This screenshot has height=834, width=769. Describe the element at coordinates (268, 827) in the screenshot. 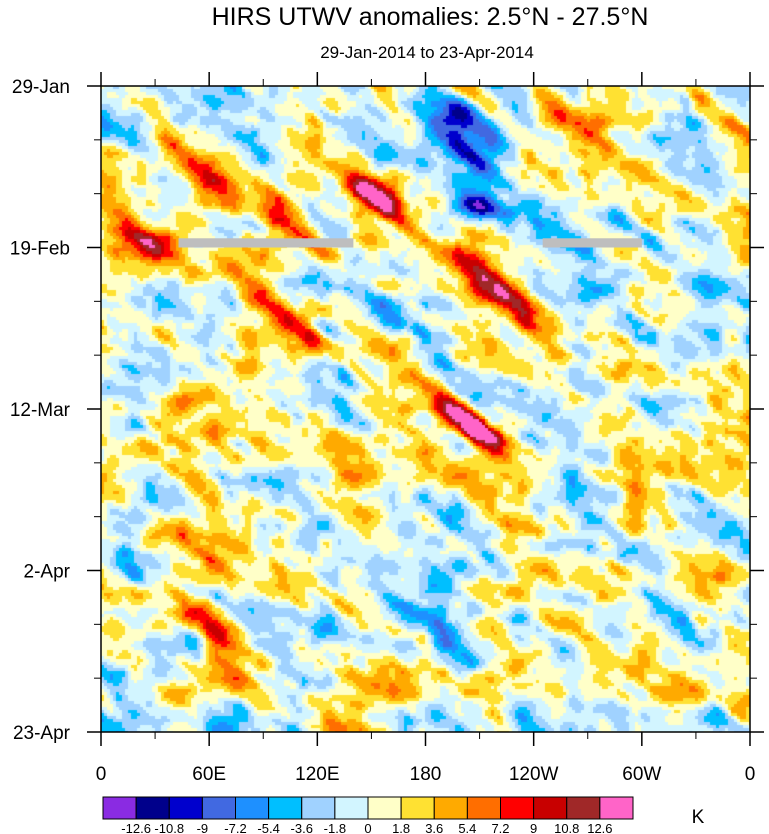

I see `colorbar-level-label: -5.4` at that location.